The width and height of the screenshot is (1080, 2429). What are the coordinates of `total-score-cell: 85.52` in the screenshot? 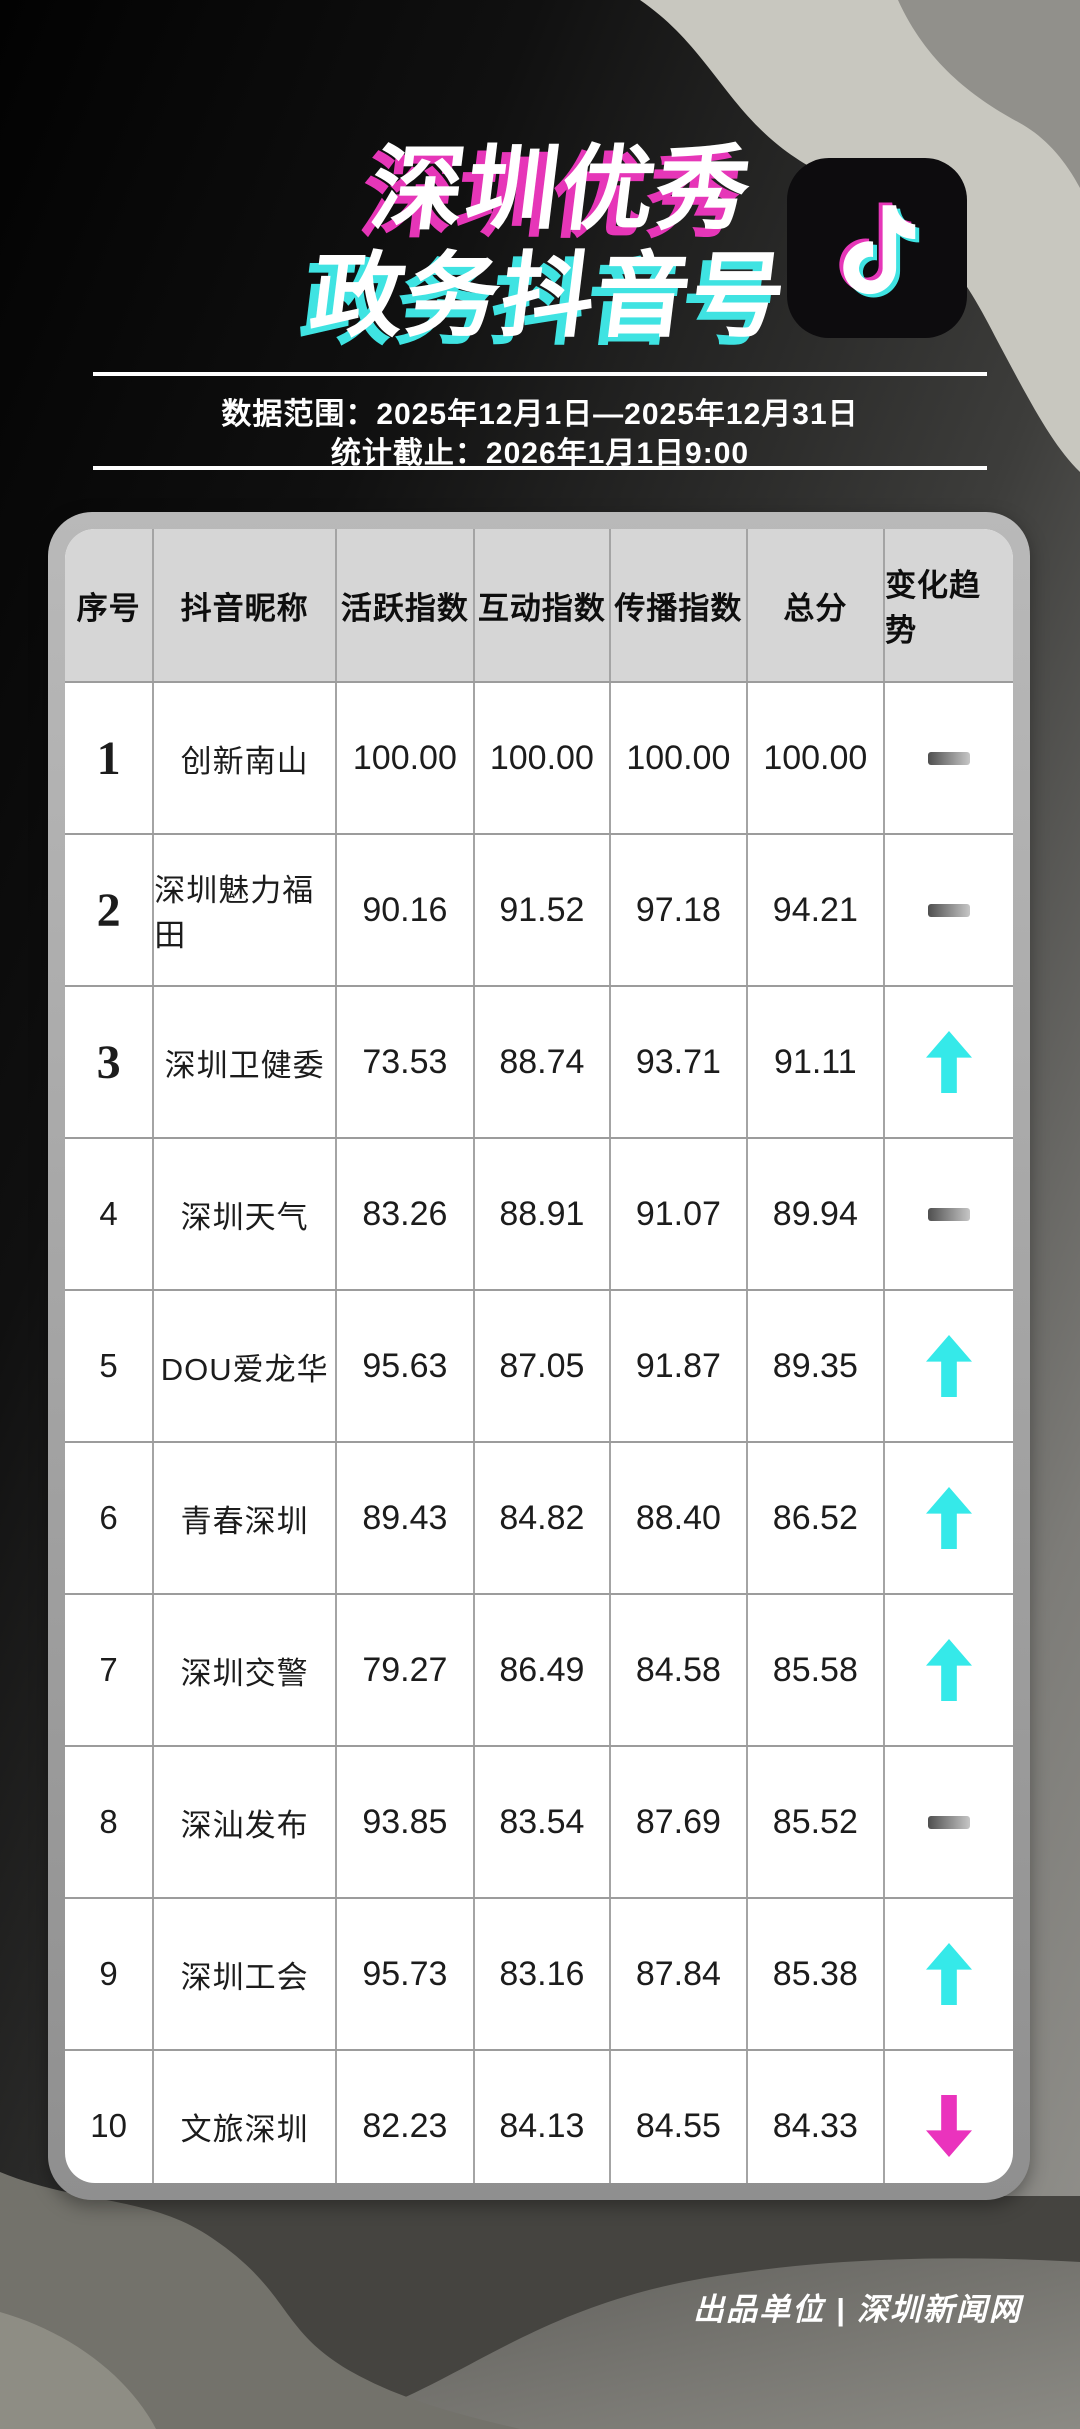 It's located at (814, 1822).